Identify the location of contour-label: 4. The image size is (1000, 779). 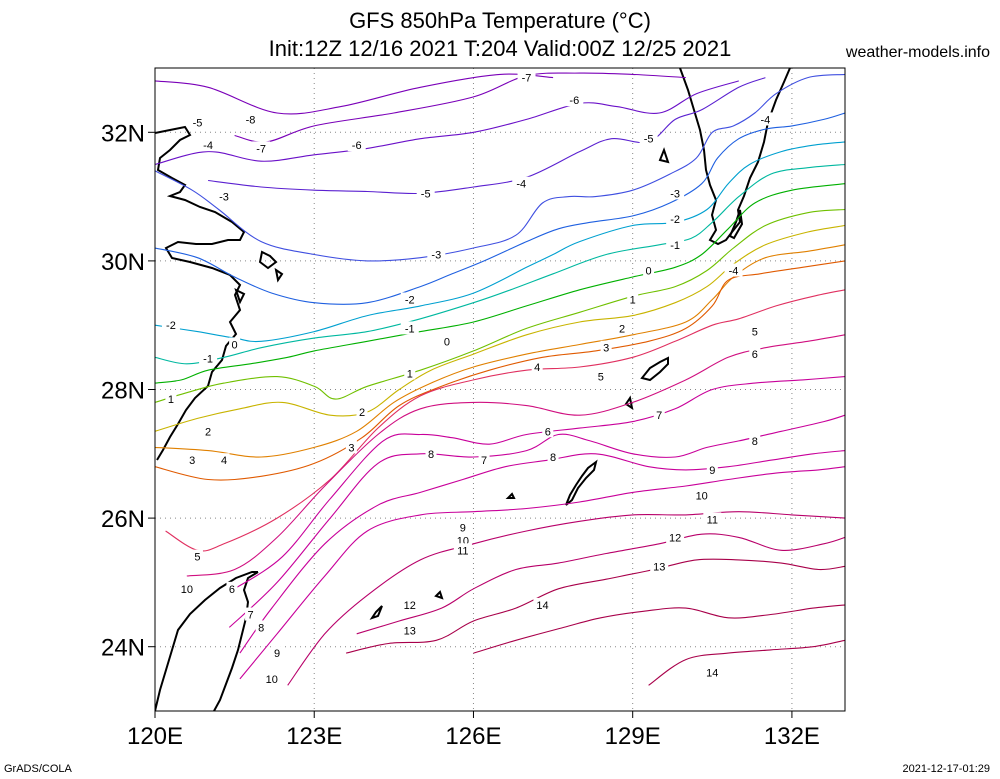
(224, 461).